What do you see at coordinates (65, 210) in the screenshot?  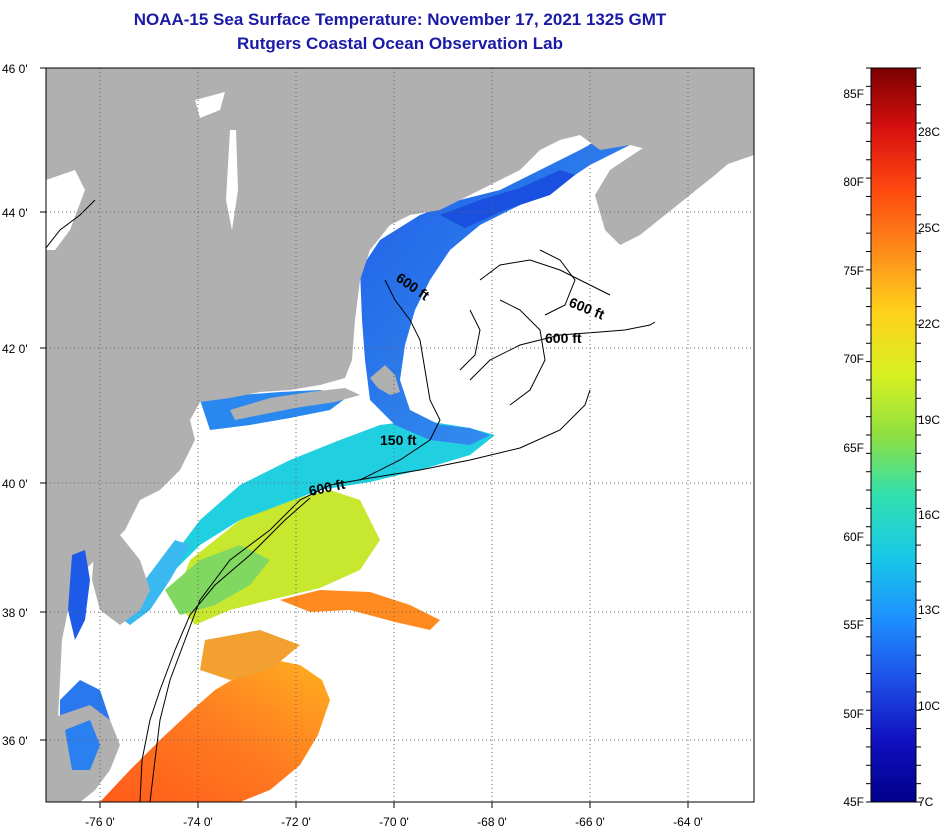 I see `lake-ontario-edge` at bounding box center [65, 210].